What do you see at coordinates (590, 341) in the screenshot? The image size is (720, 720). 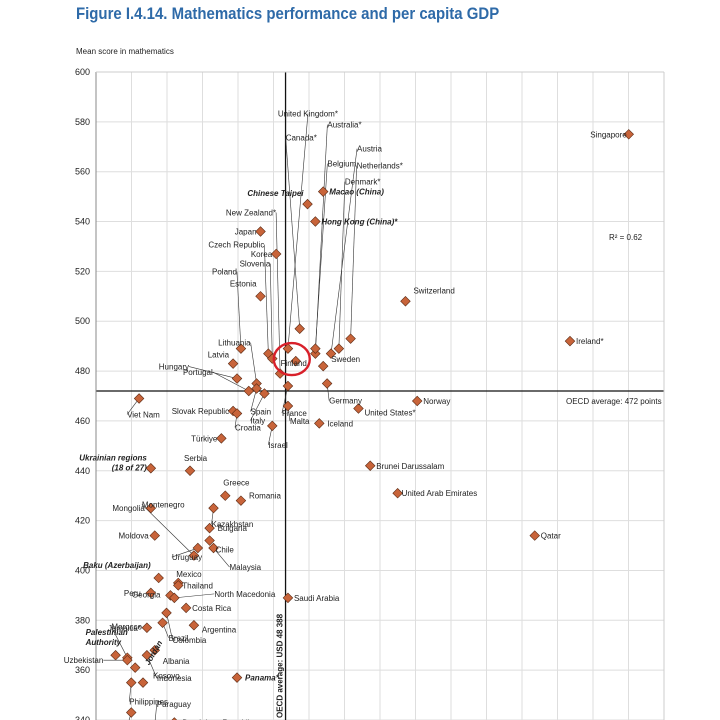 I see `label-ireland: Ireland*` at bounding box center [590, 341].